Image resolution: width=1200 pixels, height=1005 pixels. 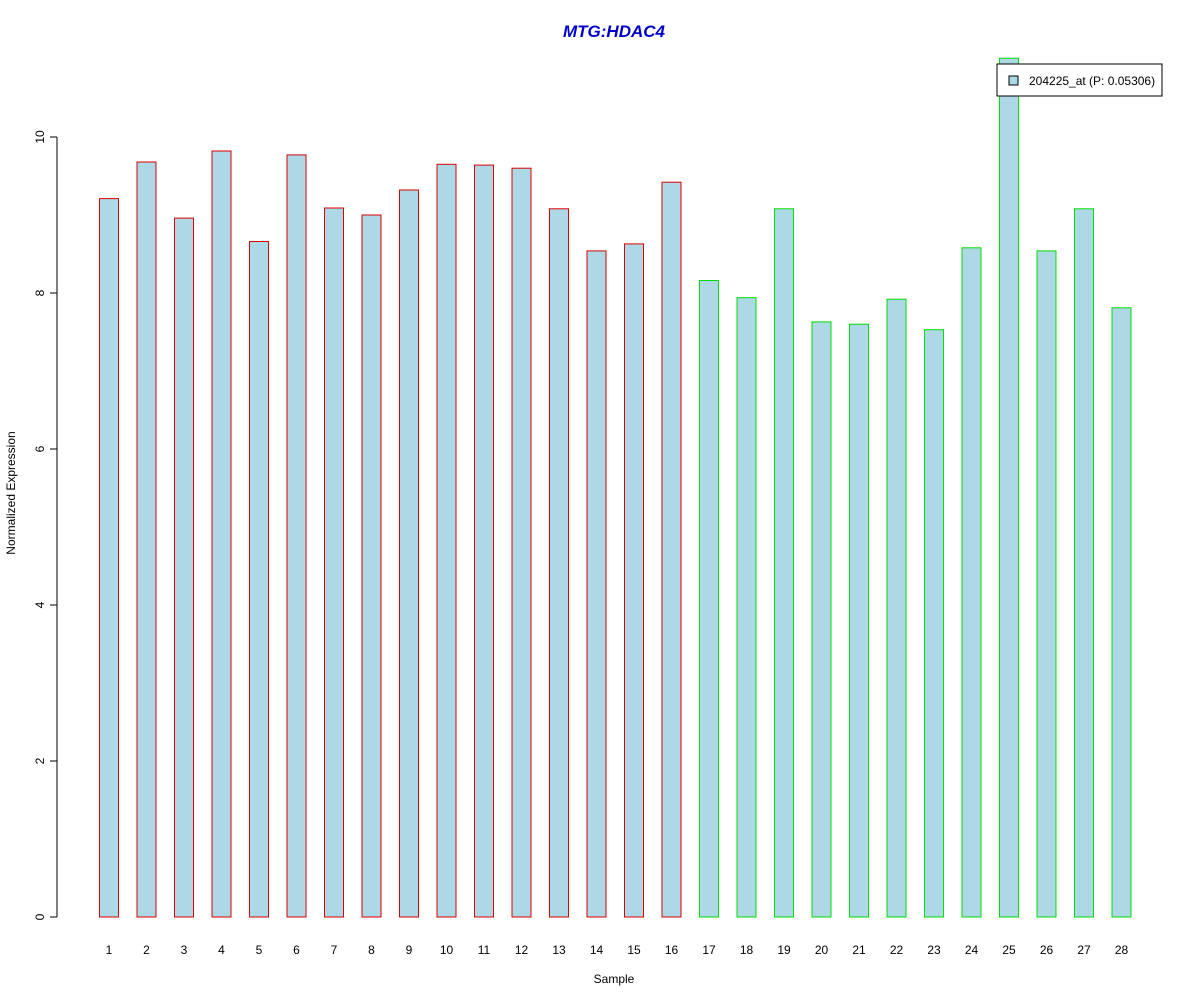 What do you see at coordinates (897, 950) in the screenshot?
I see `x-tick-label: 22` at bounding box center [897, 950].